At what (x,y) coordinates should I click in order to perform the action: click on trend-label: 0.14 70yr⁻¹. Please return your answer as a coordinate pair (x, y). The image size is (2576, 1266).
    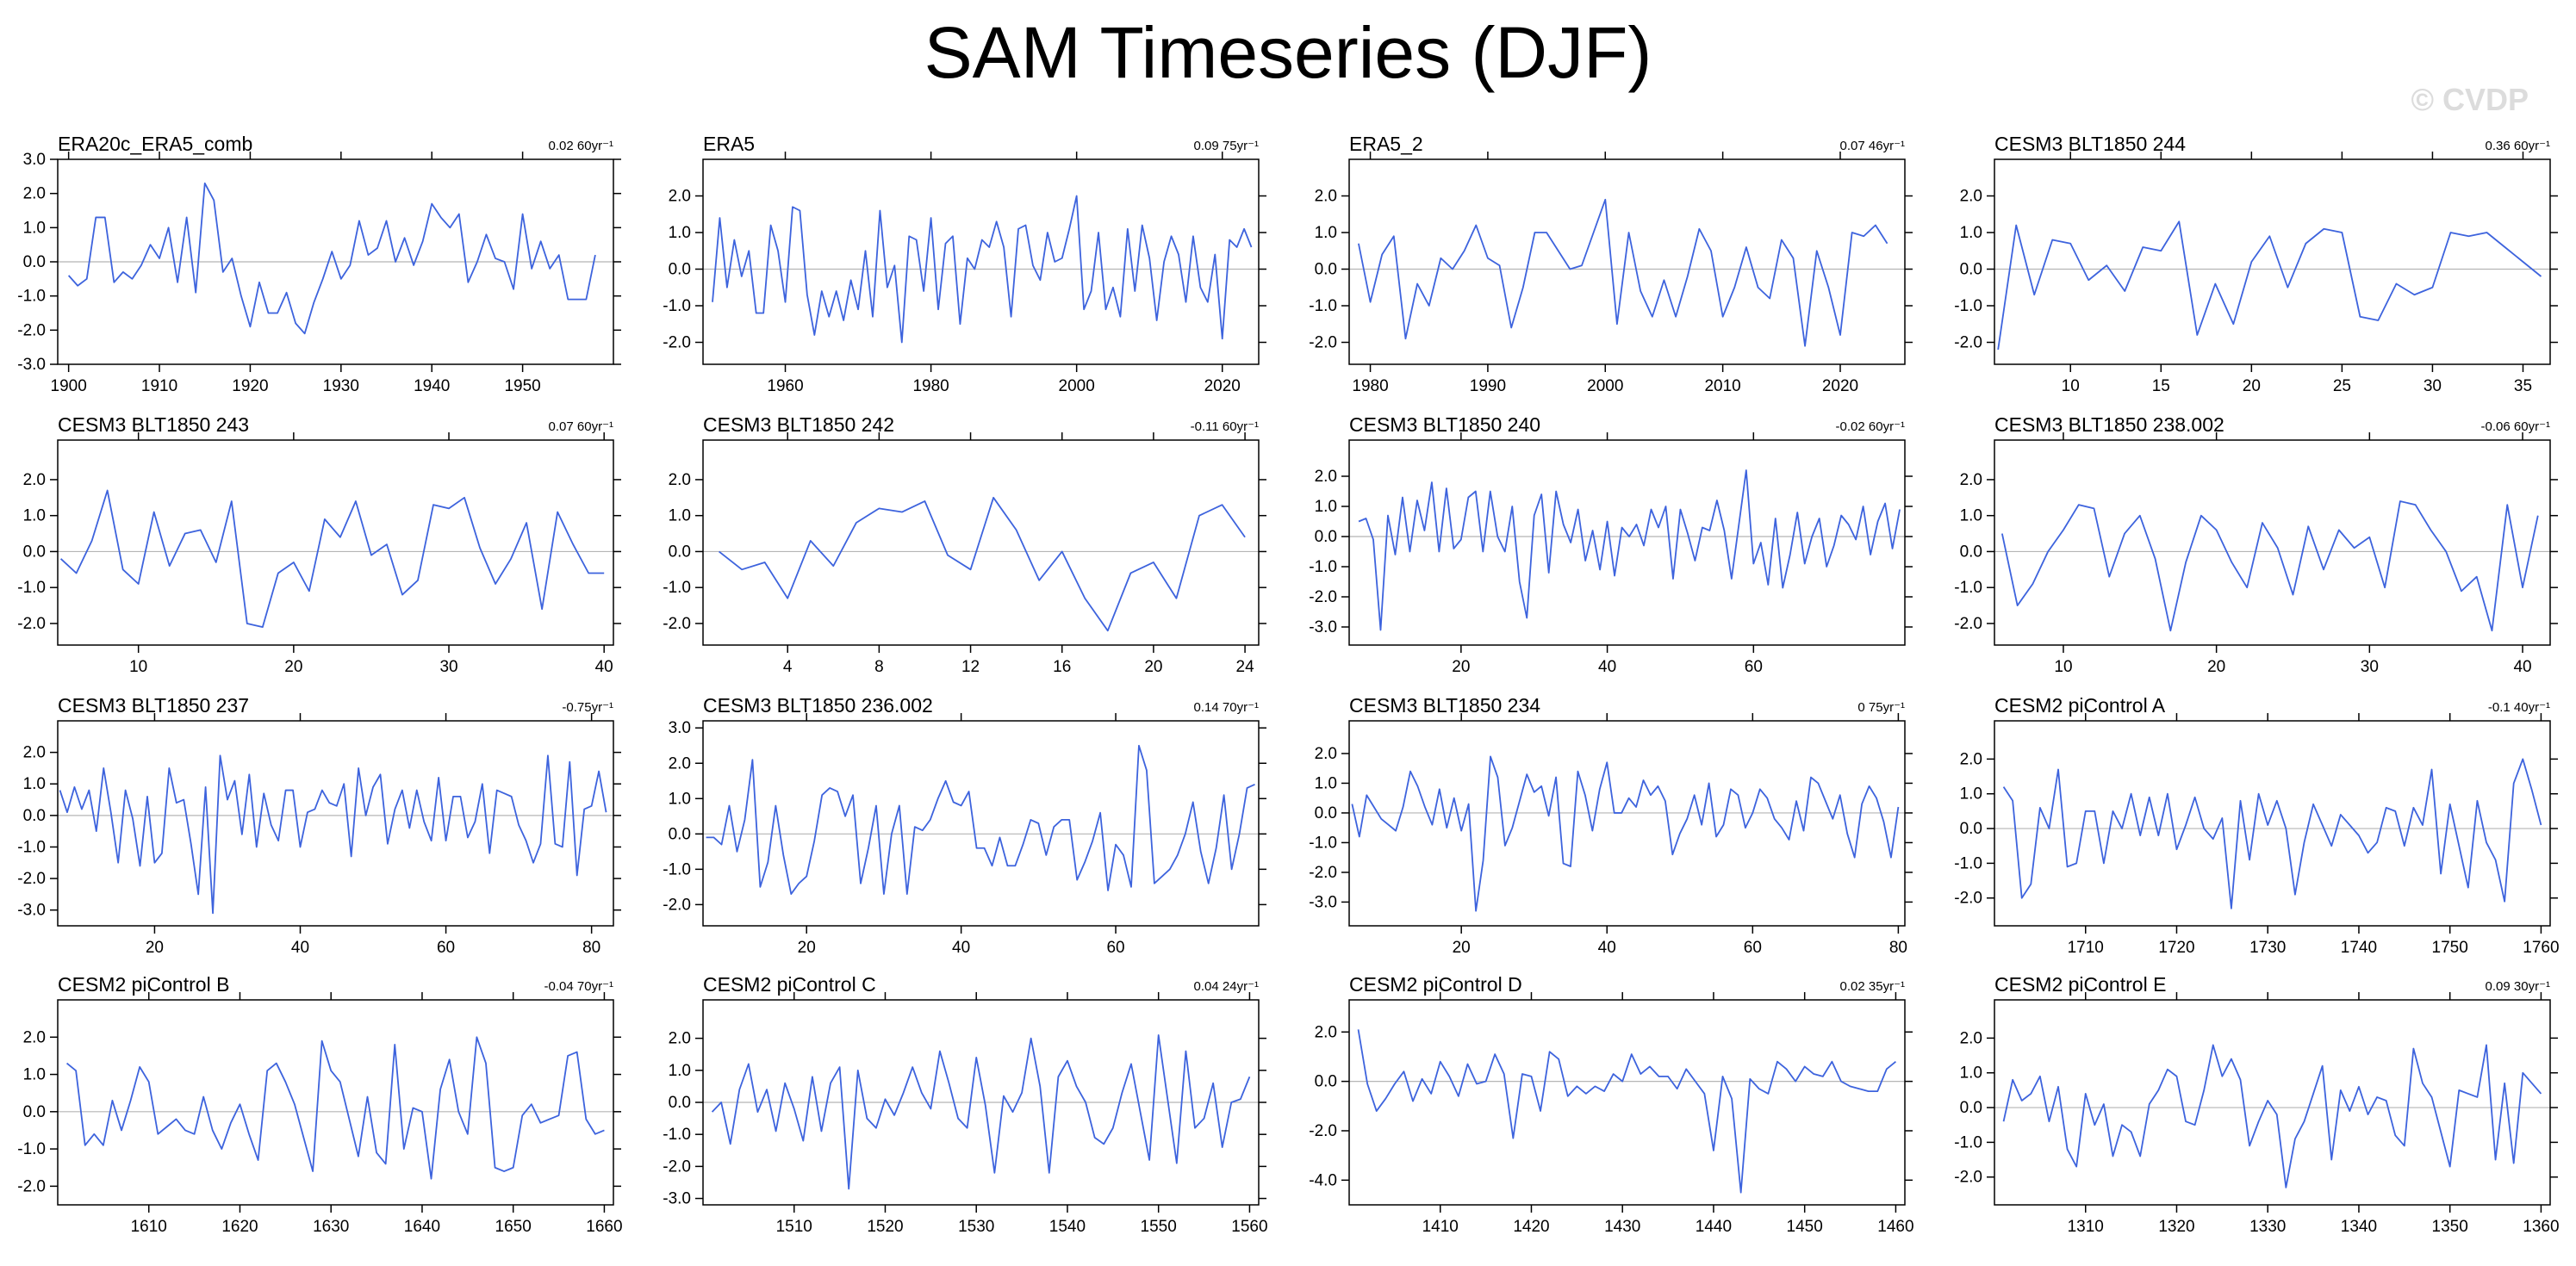
    Looking at the image, I should click on (1227, 708).